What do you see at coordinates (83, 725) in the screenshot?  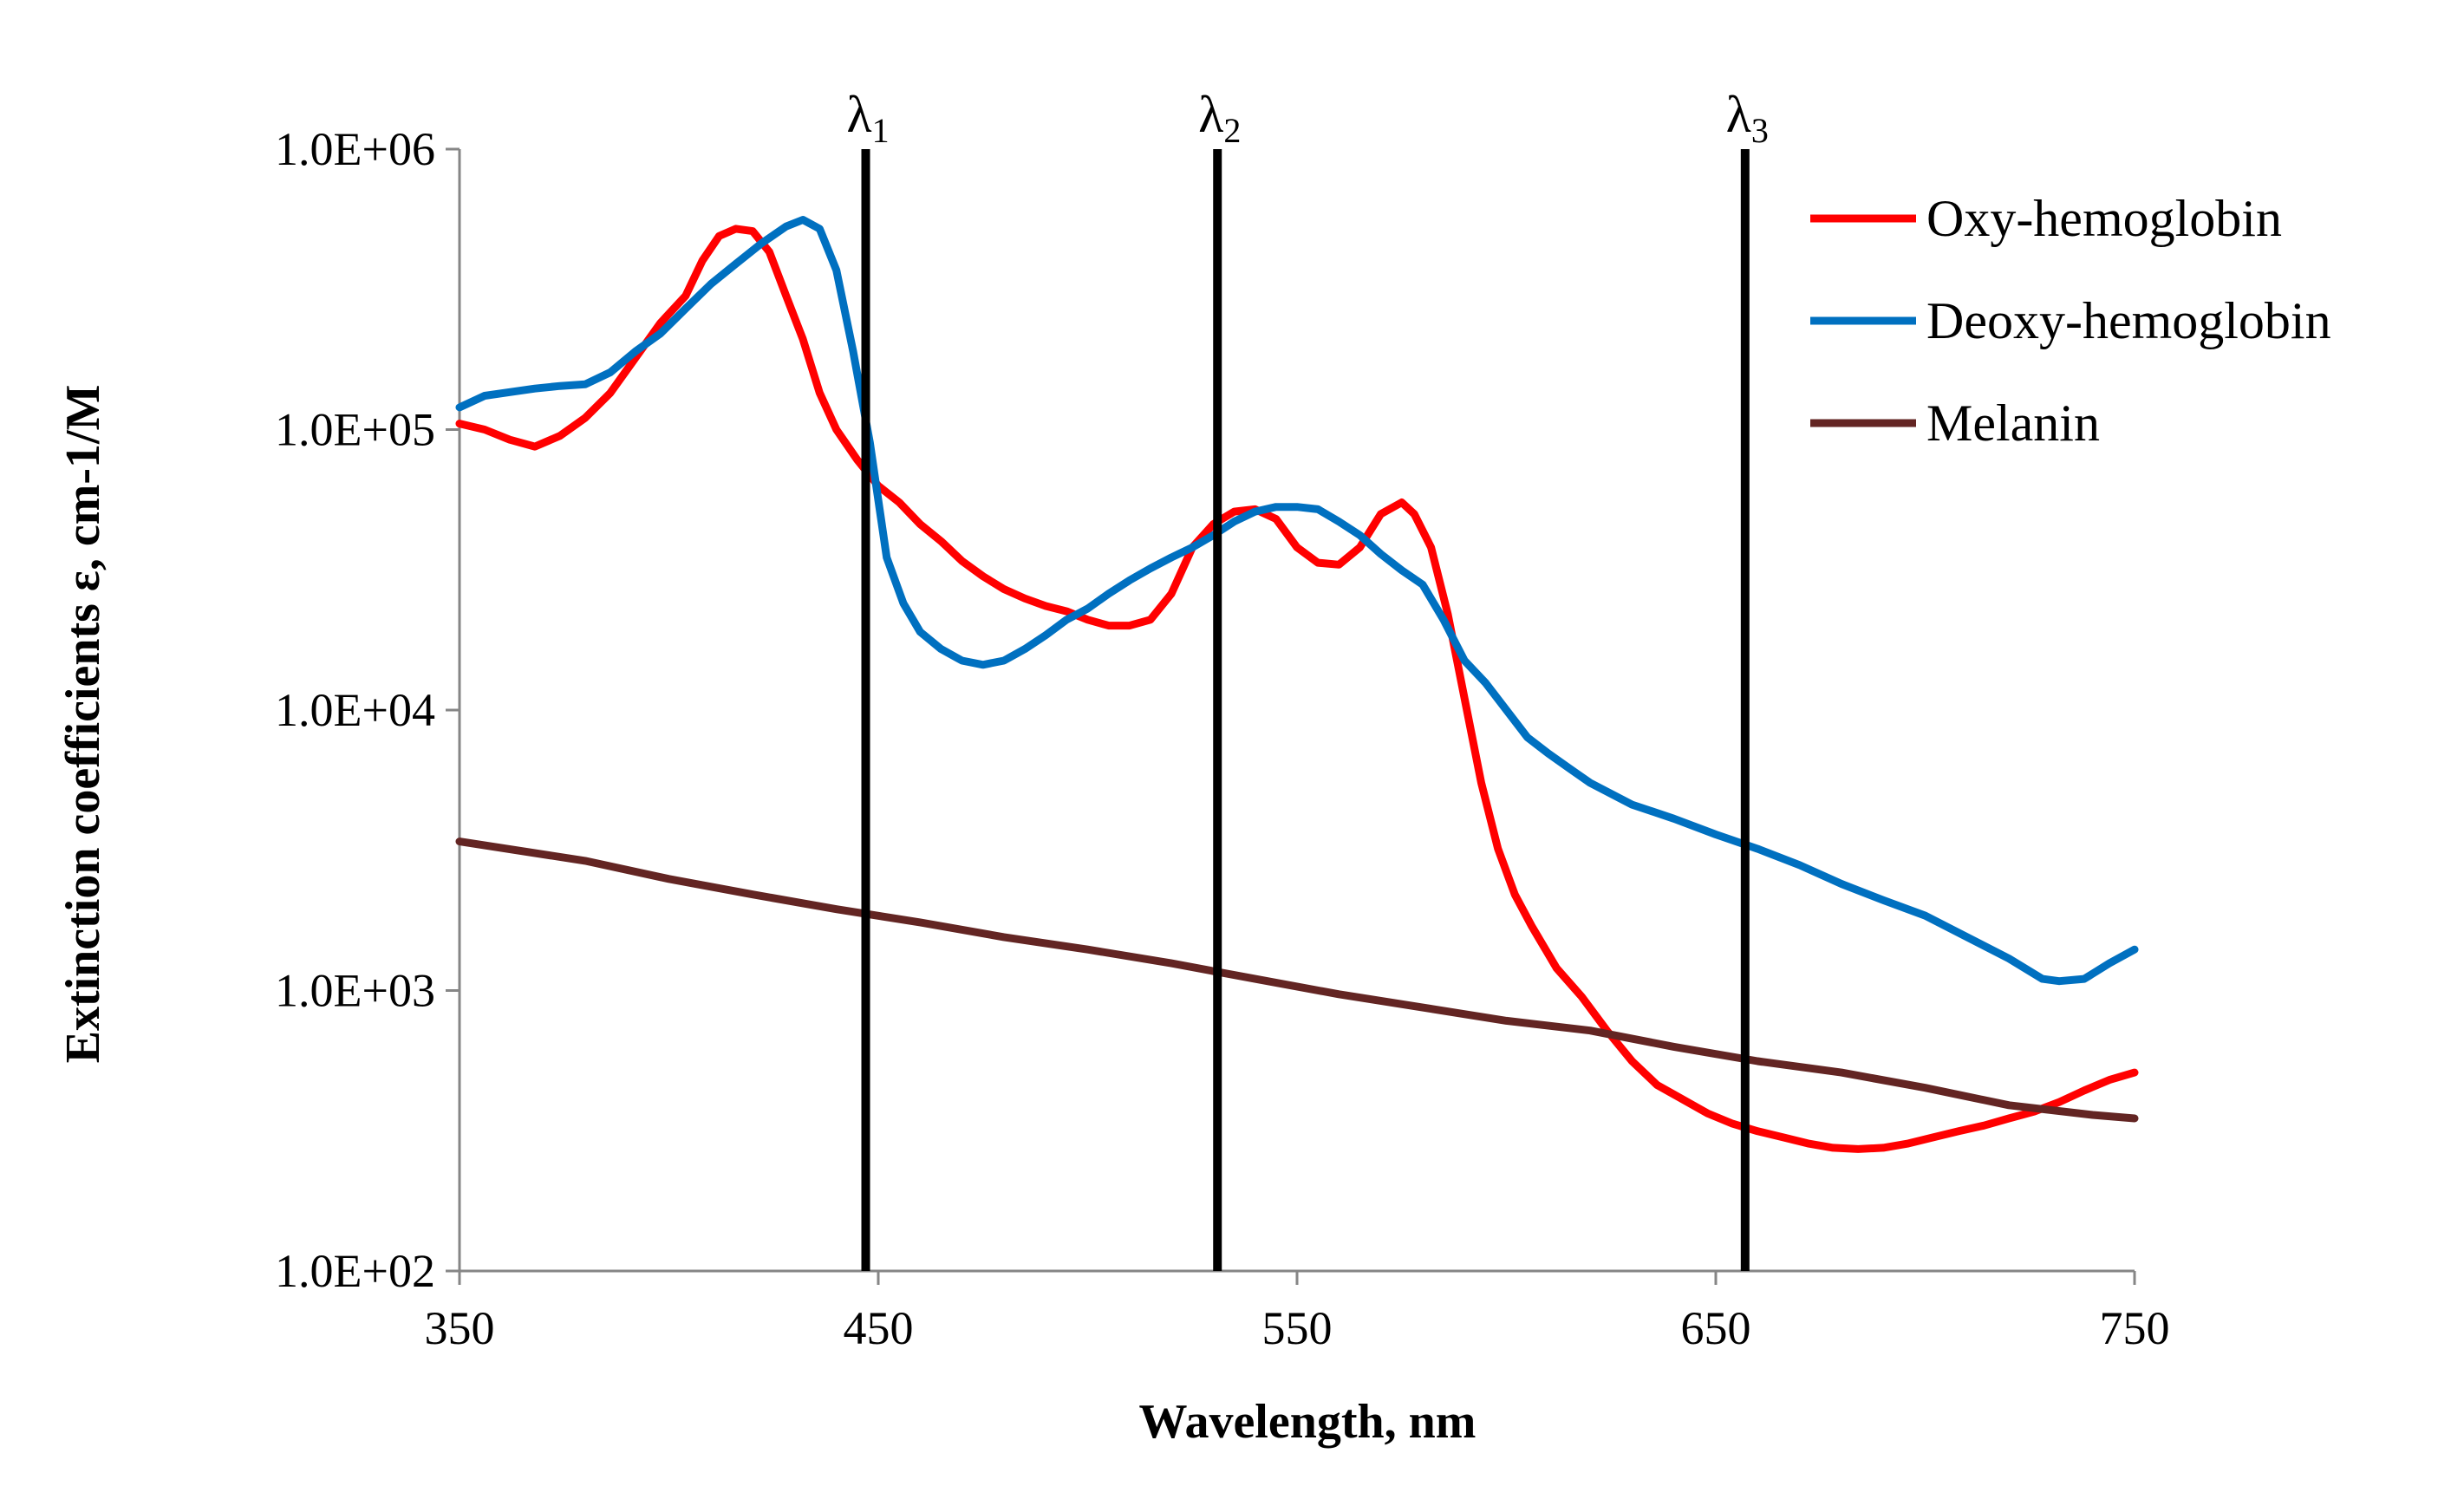 I see `y-axis-title: Extinction coefficients ε, cm-1/M` at bounding box center [83, 725].